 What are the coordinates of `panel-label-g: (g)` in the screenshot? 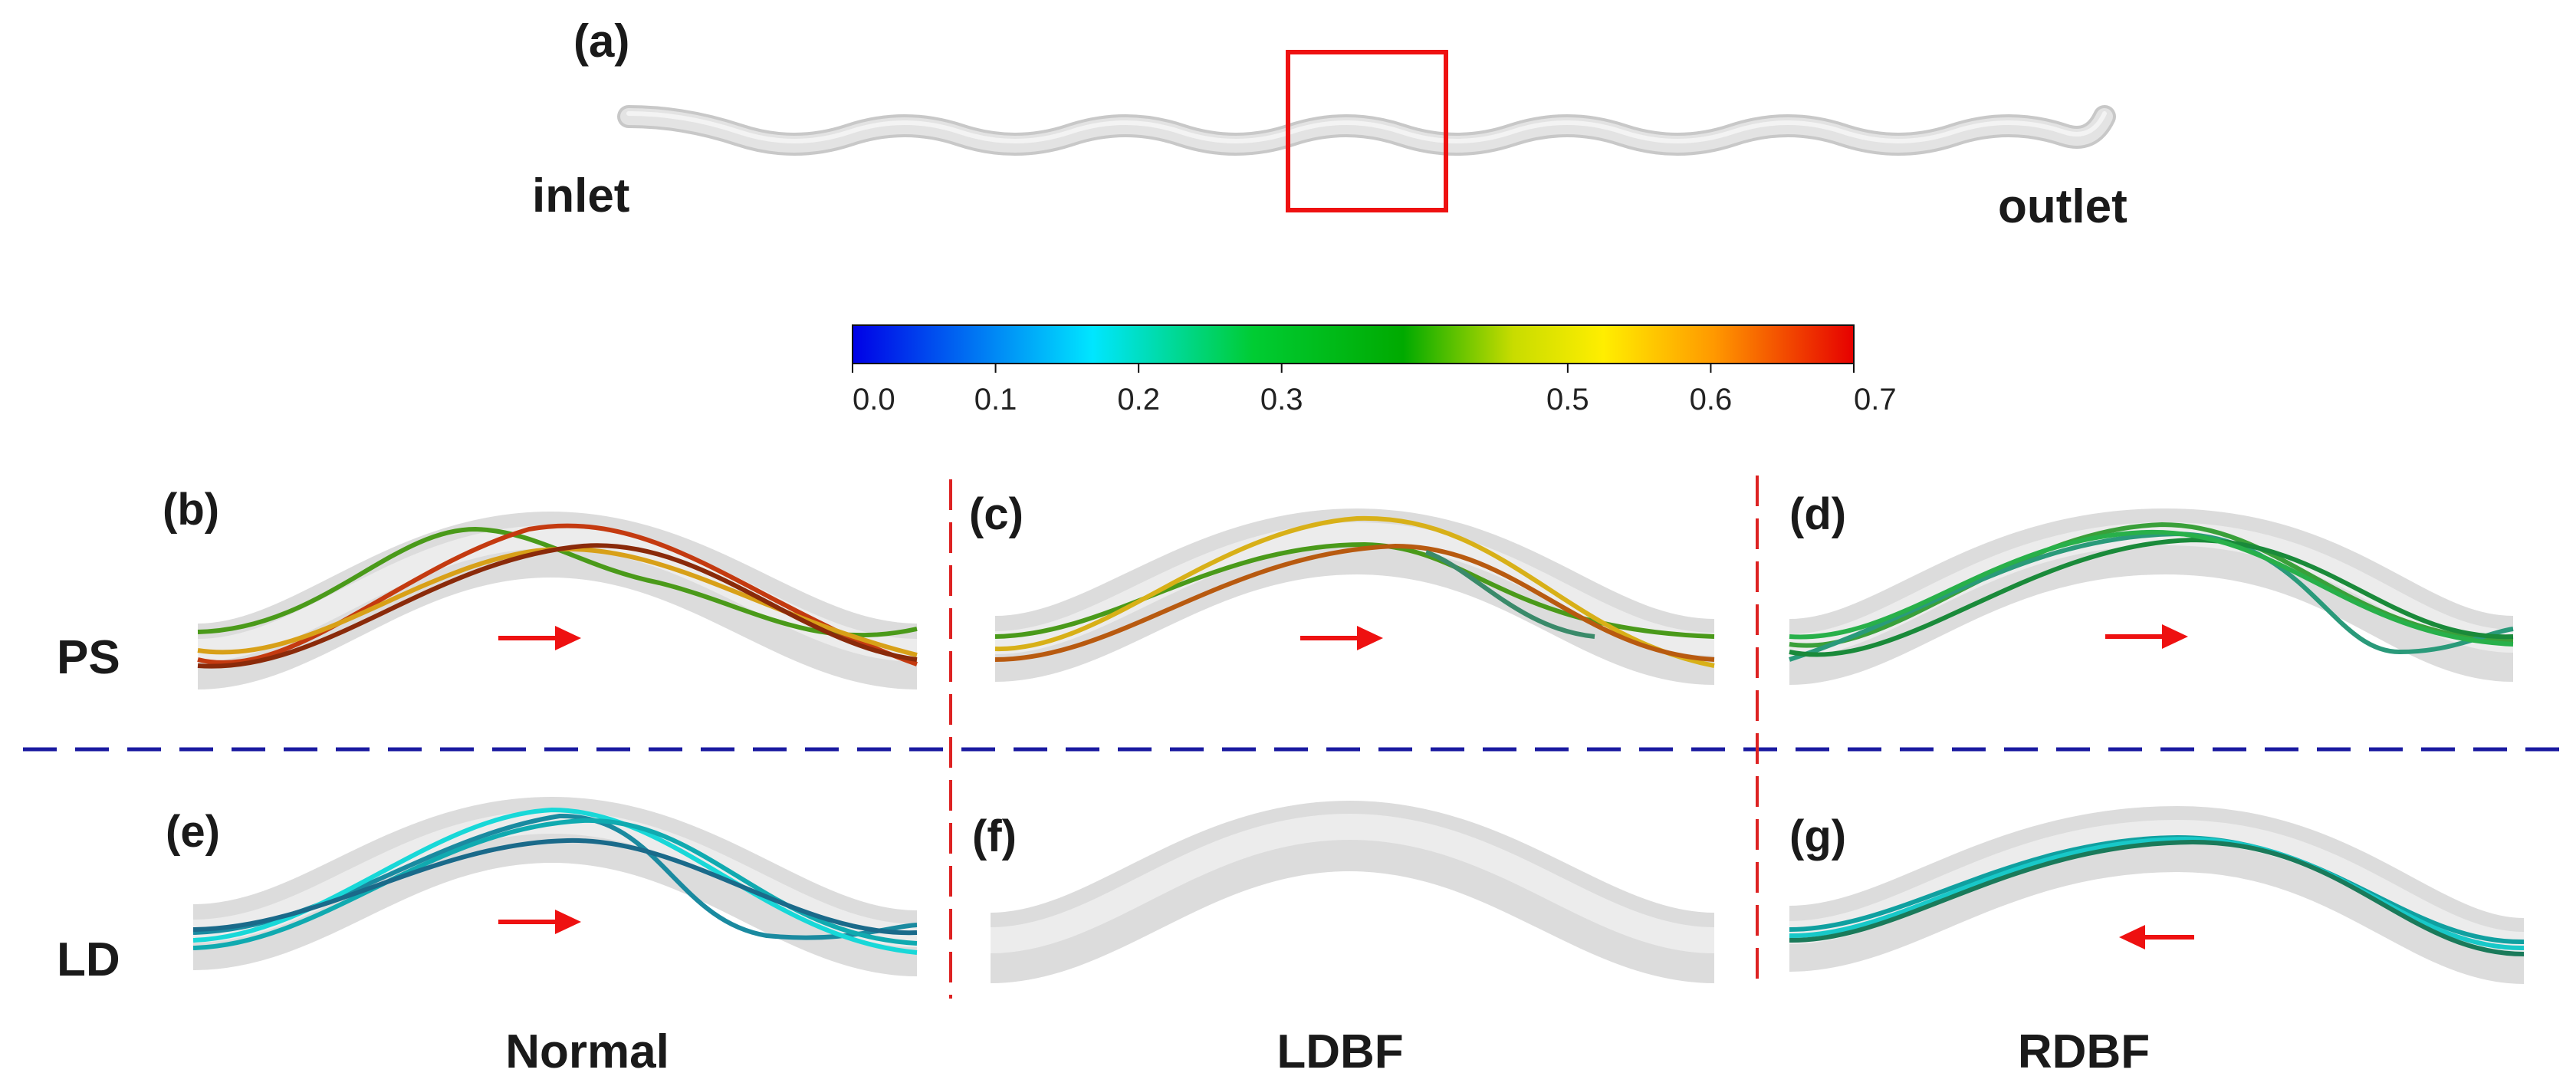 It's located at (1818, 836).